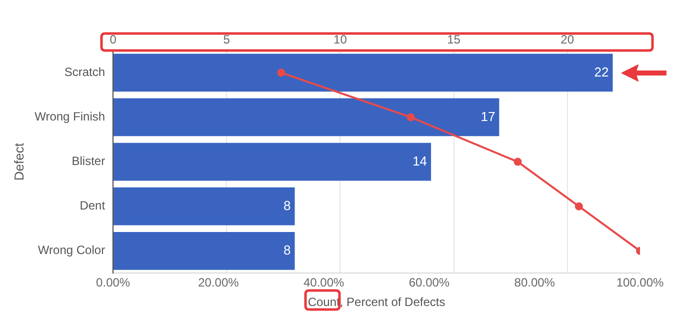  Describe the element at coordinates (640, 283) in the screenshot. I see `x-tick-label: 100.00%` at that location.